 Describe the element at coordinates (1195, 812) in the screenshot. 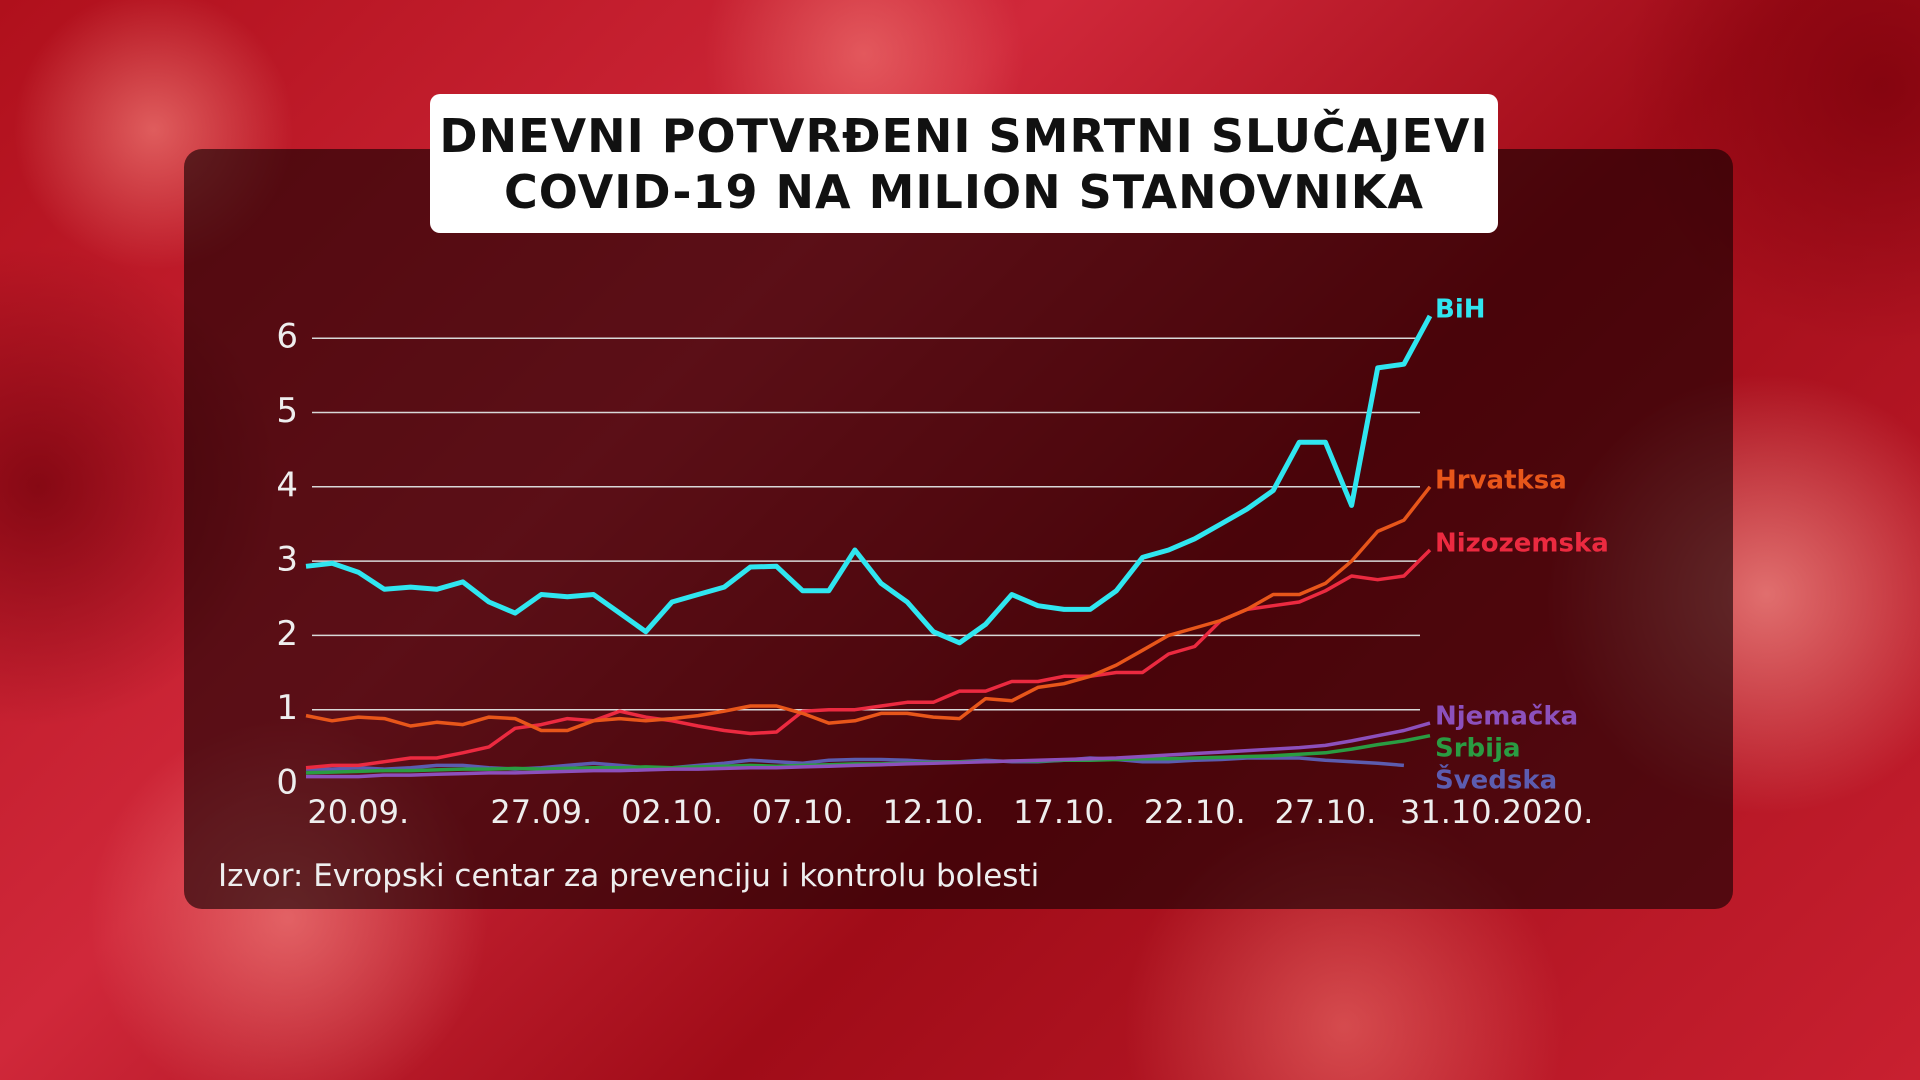

I see `x-tick-label: 22.10.` at that location.